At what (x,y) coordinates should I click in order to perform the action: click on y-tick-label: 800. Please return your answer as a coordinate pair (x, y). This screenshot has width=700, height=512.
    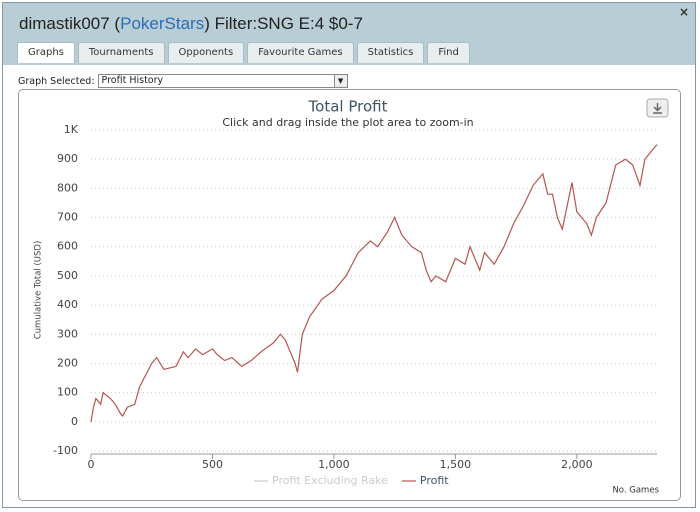
    Looking at the image, I should click on (67, 187).